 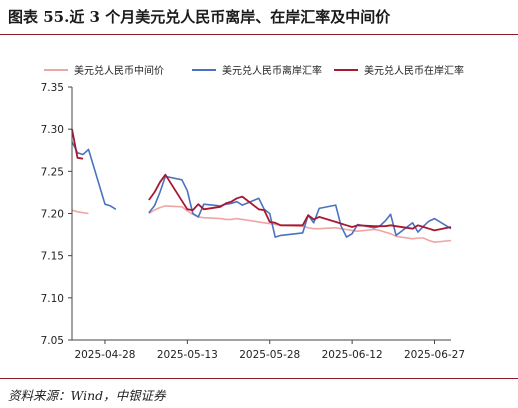 I want to click on x-tick-label: 2025-06-12, so click(x=352, y=355).